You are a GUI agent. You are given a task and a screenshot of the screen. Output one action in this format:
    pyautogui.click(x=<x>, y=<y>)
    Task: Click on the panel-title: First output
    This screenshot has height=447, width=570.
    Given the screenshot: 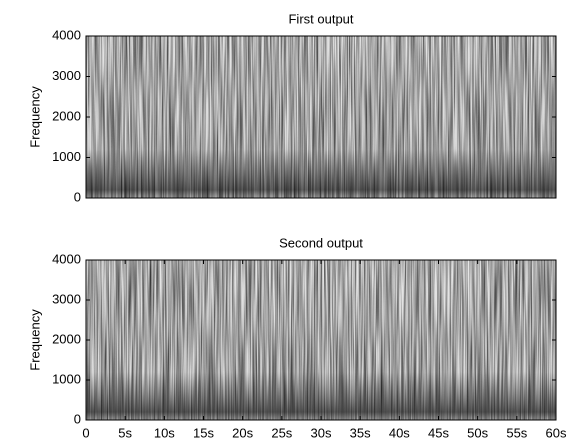 What is the action you would take?
    pyautogui.click(x=320, y=18)
    